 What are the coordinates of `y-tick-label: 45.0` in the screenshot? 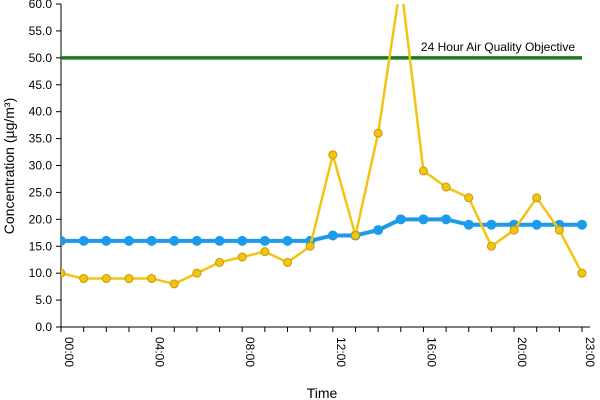 It's located at (41, 85).